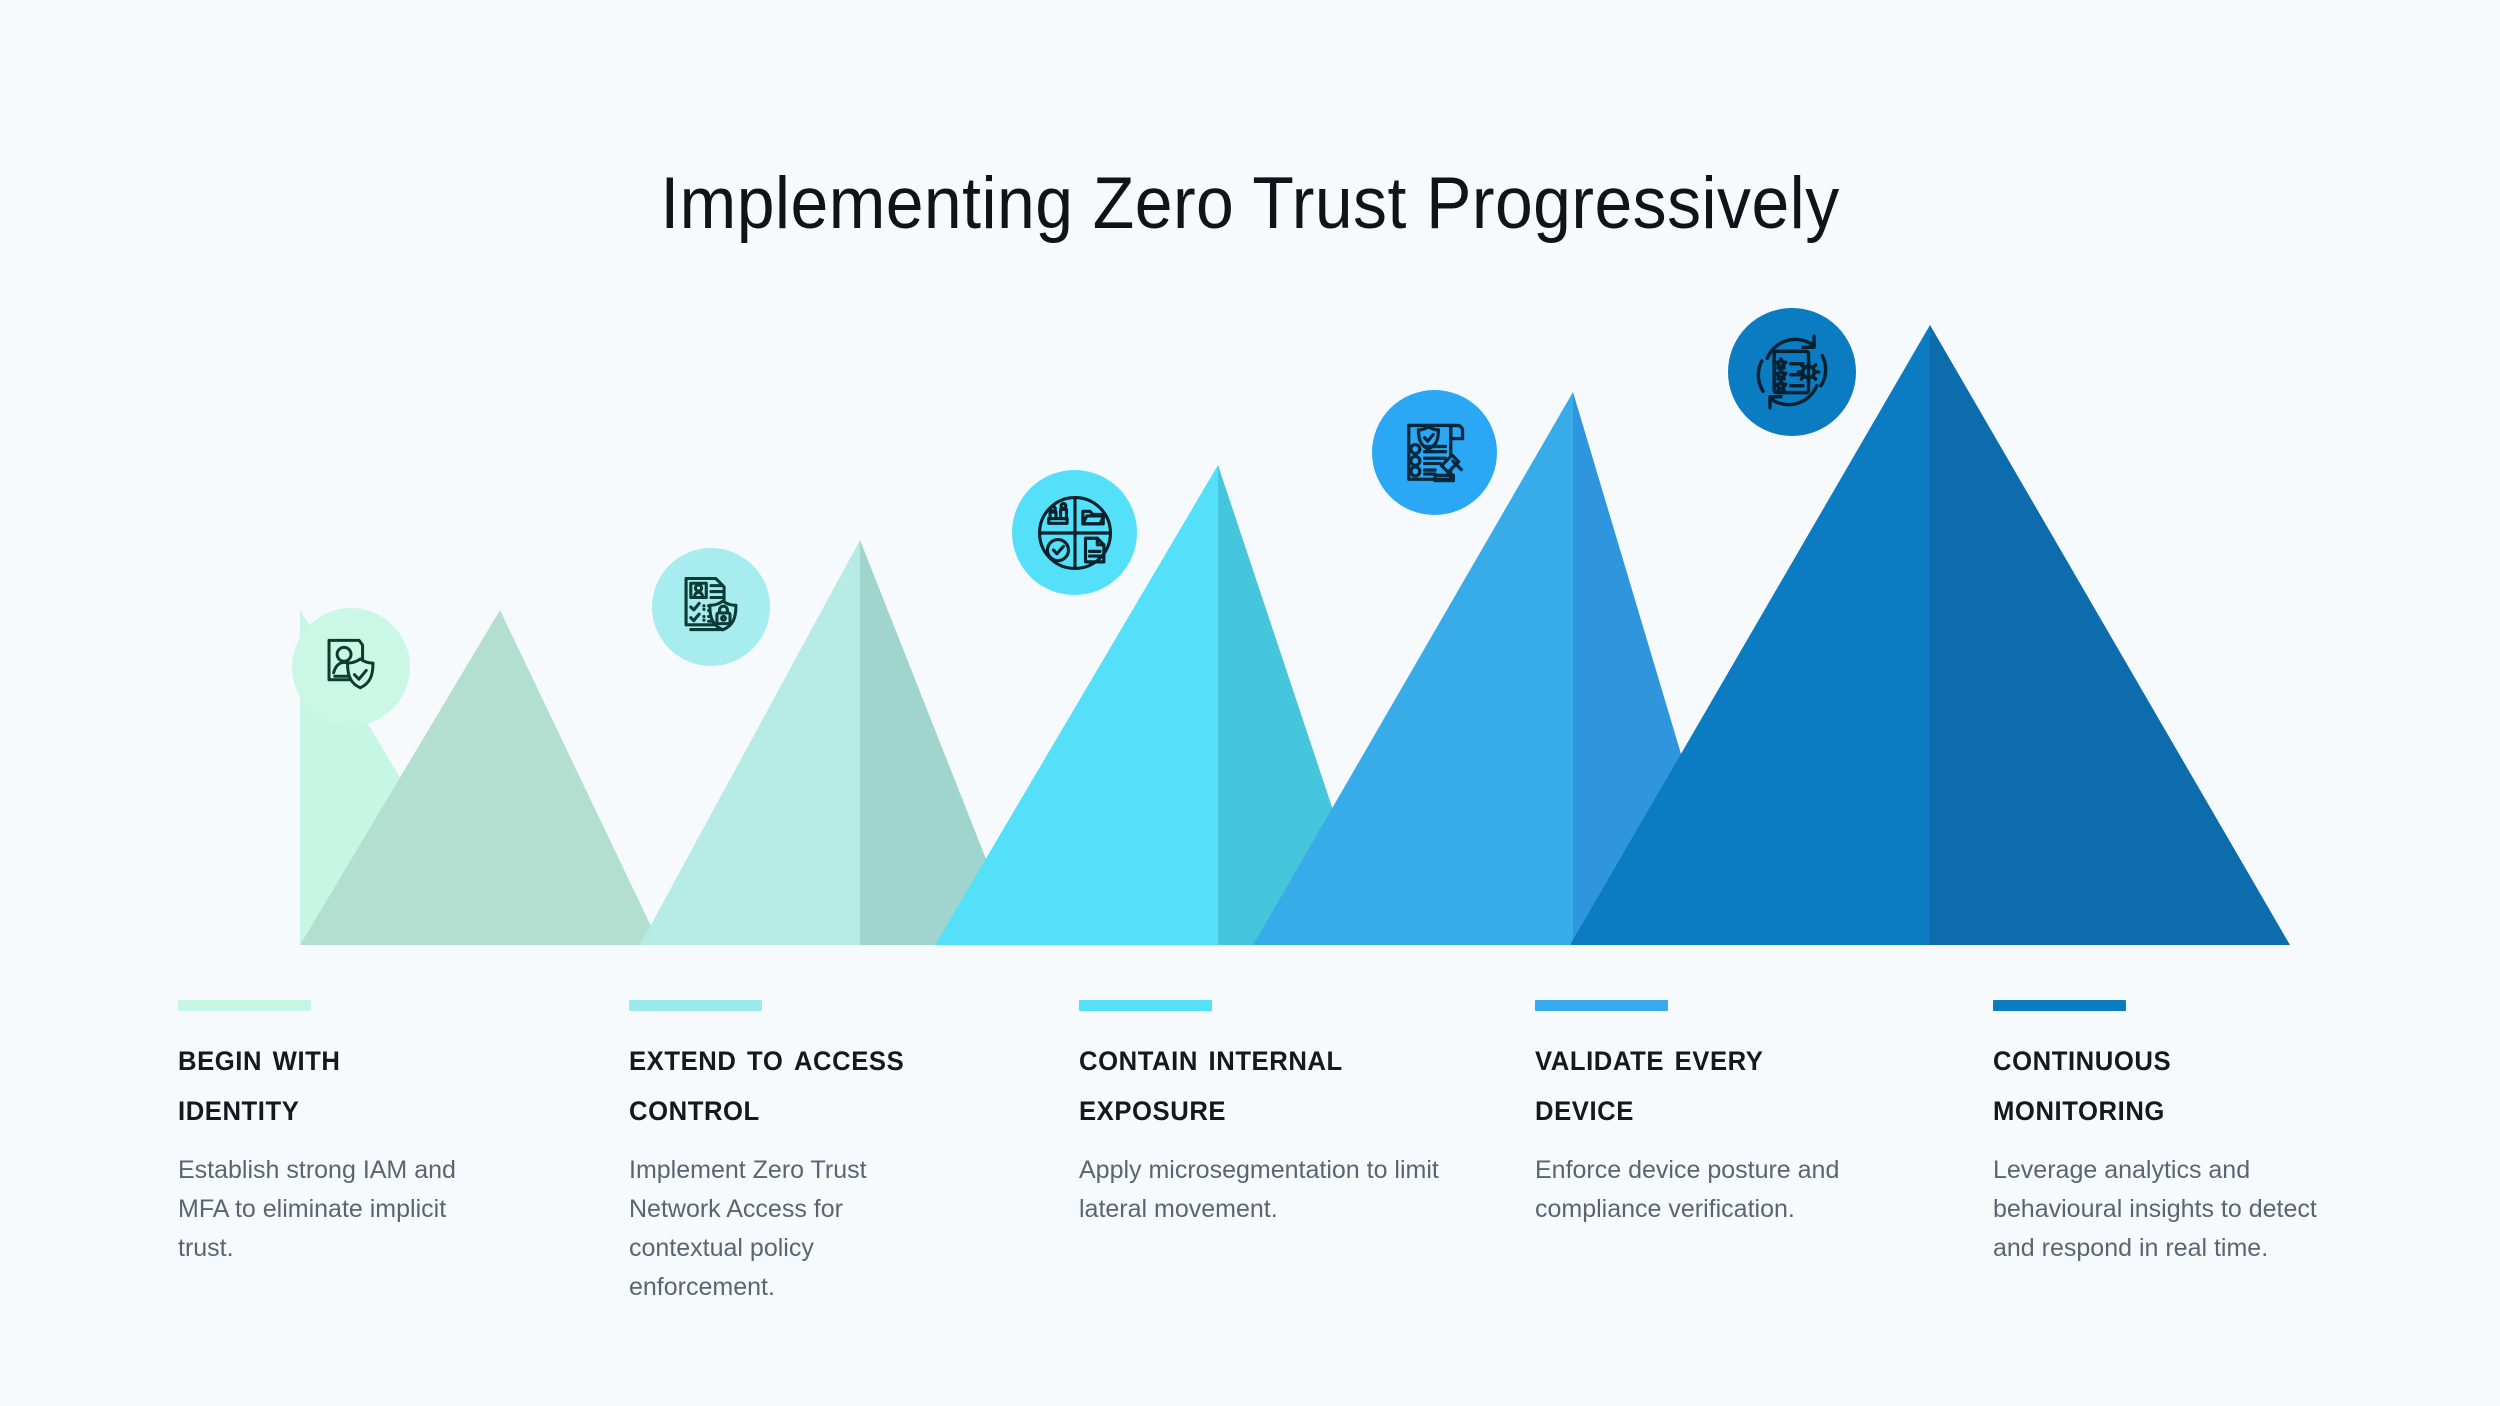 The image size is (2500, 1406). What do you see at coordinates (1145, 1005) in the screenshot?
I see `step-3-accent-bar` at bounding box center [1145, 1005].